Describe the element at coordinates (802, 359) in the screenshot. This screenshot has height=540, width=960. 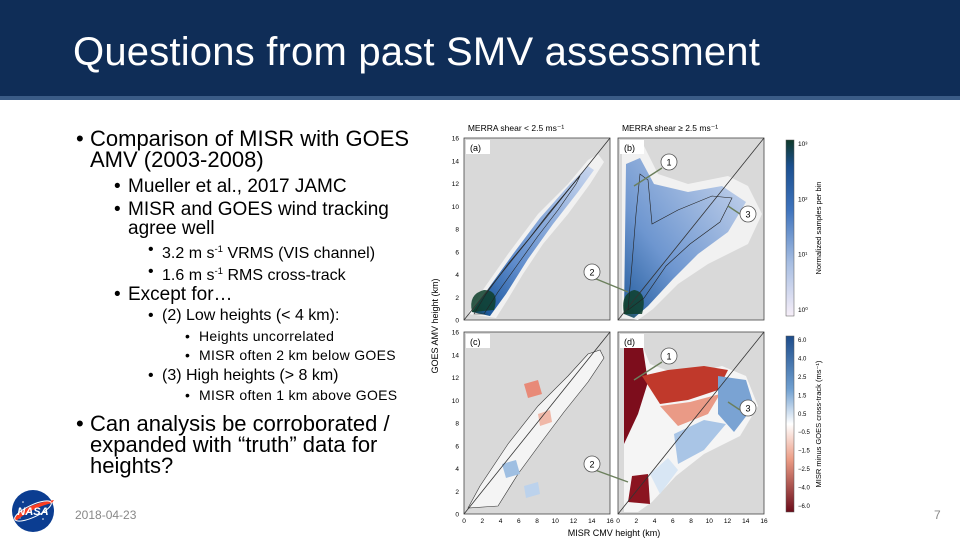
I see `colorbar-bottom-tick: 4.0` at that location.